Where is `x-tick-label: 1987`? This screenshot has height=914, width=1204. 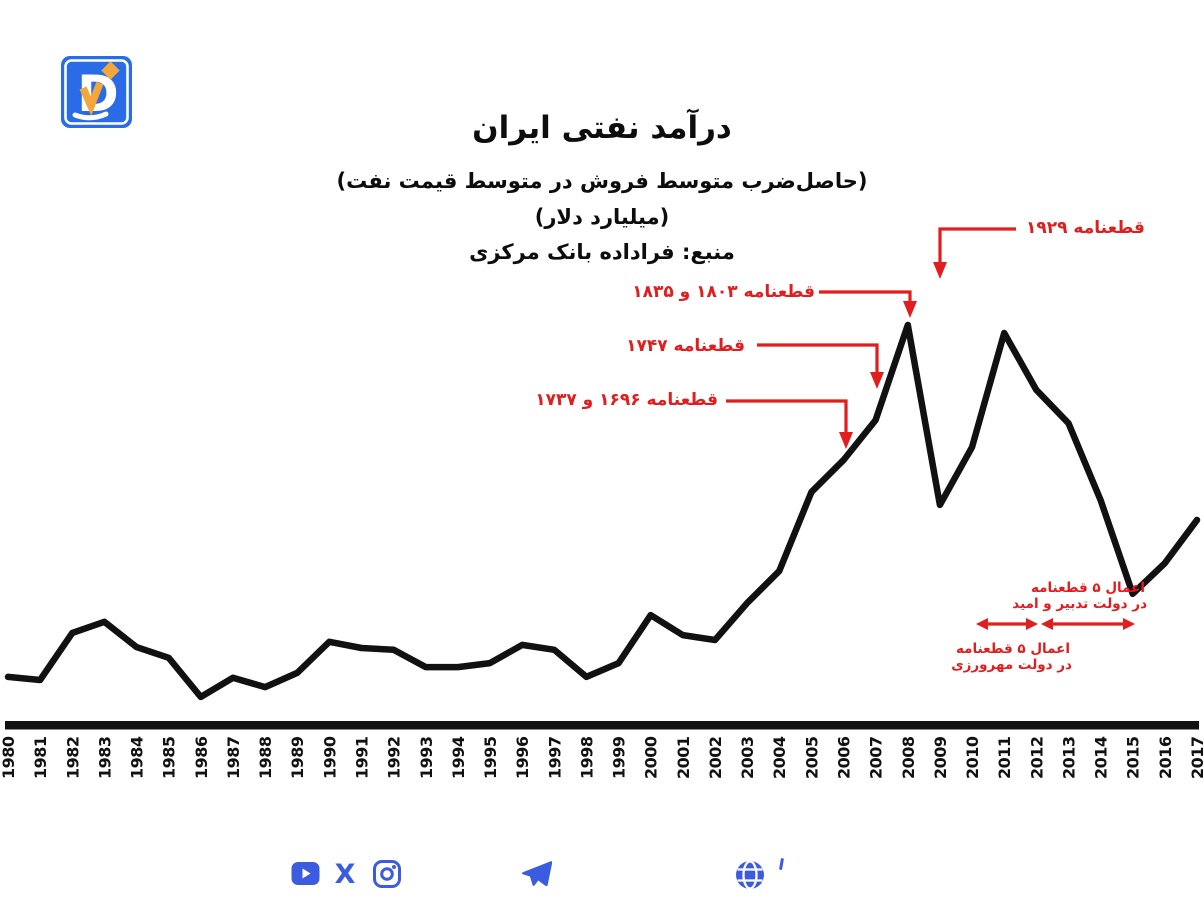
x-tick-label: 1987 is located at coordinates (233, 757).